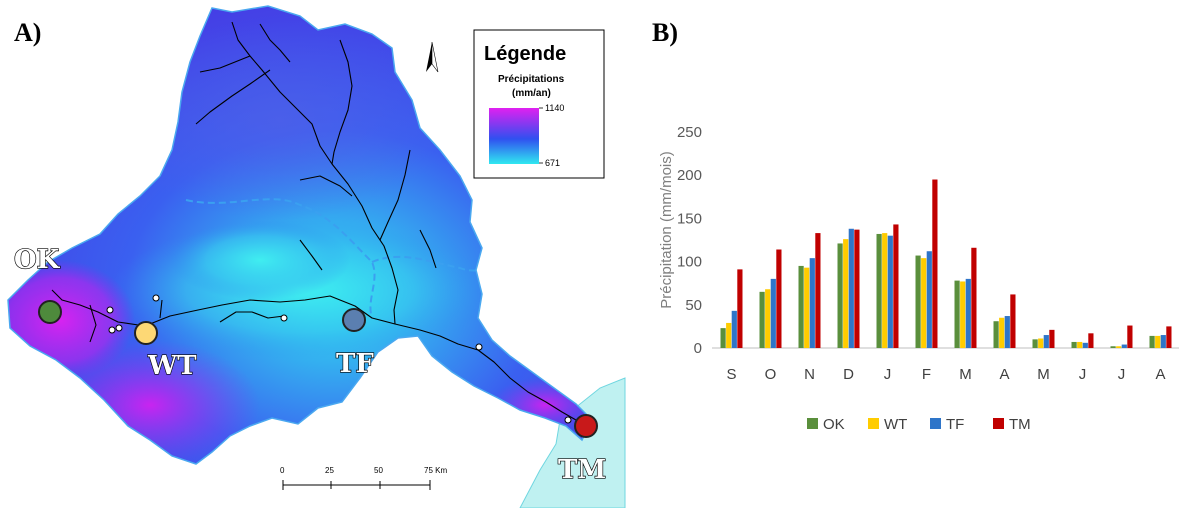 This screenshot has width=1179, height=508. Describe the element at coordinates (282, 470) in the screenshot. I see `svg-text: 0` at that location.